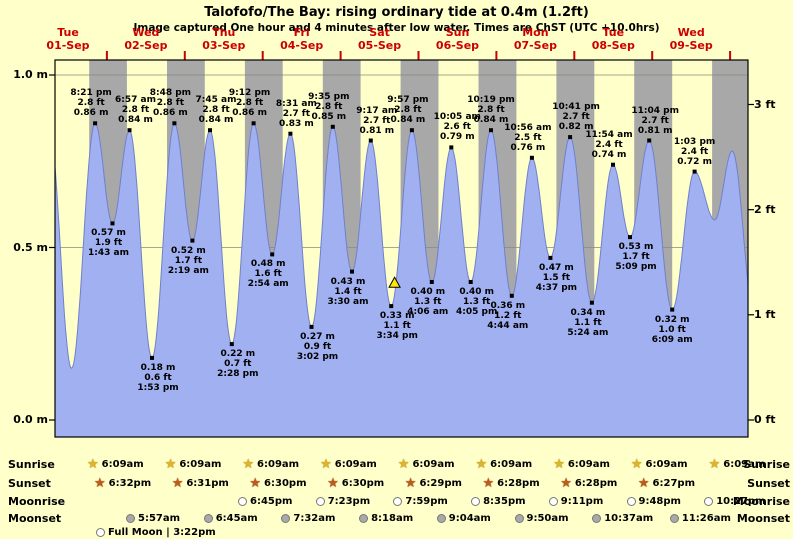 Image resolution: width=793 pixels, height=539 pixels. What do you see at coordinates (236, 518) in the screenshot?
I see `moonset-time: 6:45am` at bounding box center [236, 518].